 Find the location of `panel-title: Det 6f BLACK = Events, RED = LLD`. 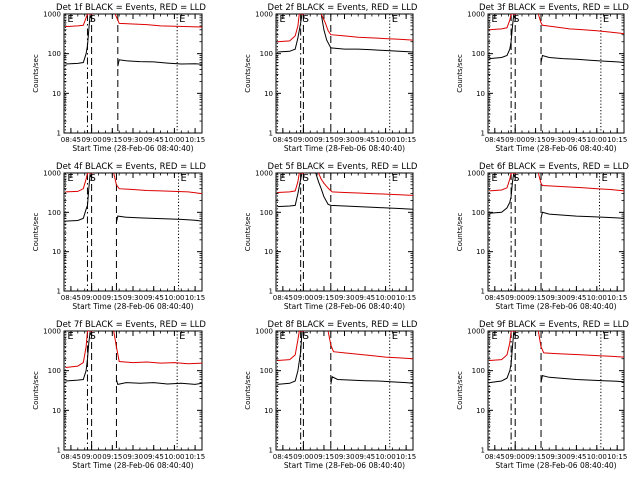

panel-title: Det 6f BLACK = Events, RED = LLD is located at coordinates (554, 167).